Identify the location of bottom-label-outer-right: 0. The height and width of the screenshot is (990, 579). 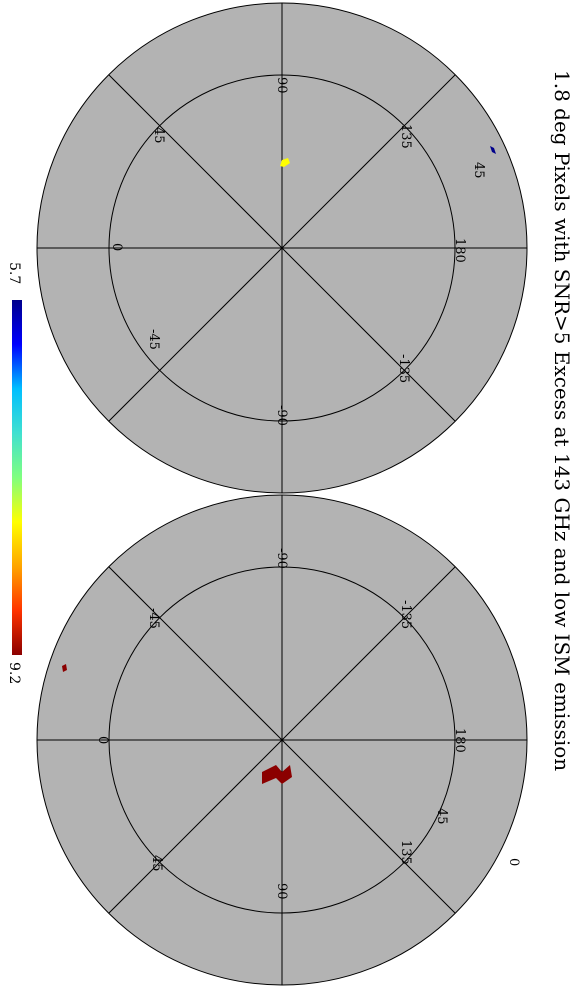
(513, 862).